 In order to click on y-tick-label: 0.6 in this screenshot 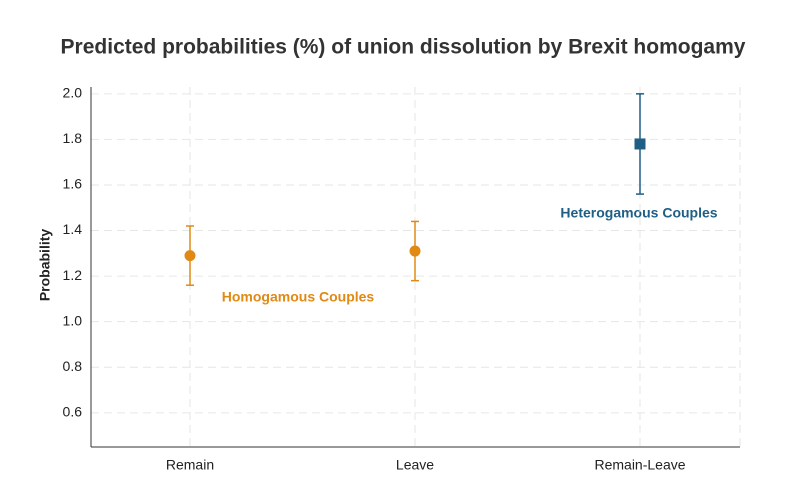, I will do `click(73, 412)`.